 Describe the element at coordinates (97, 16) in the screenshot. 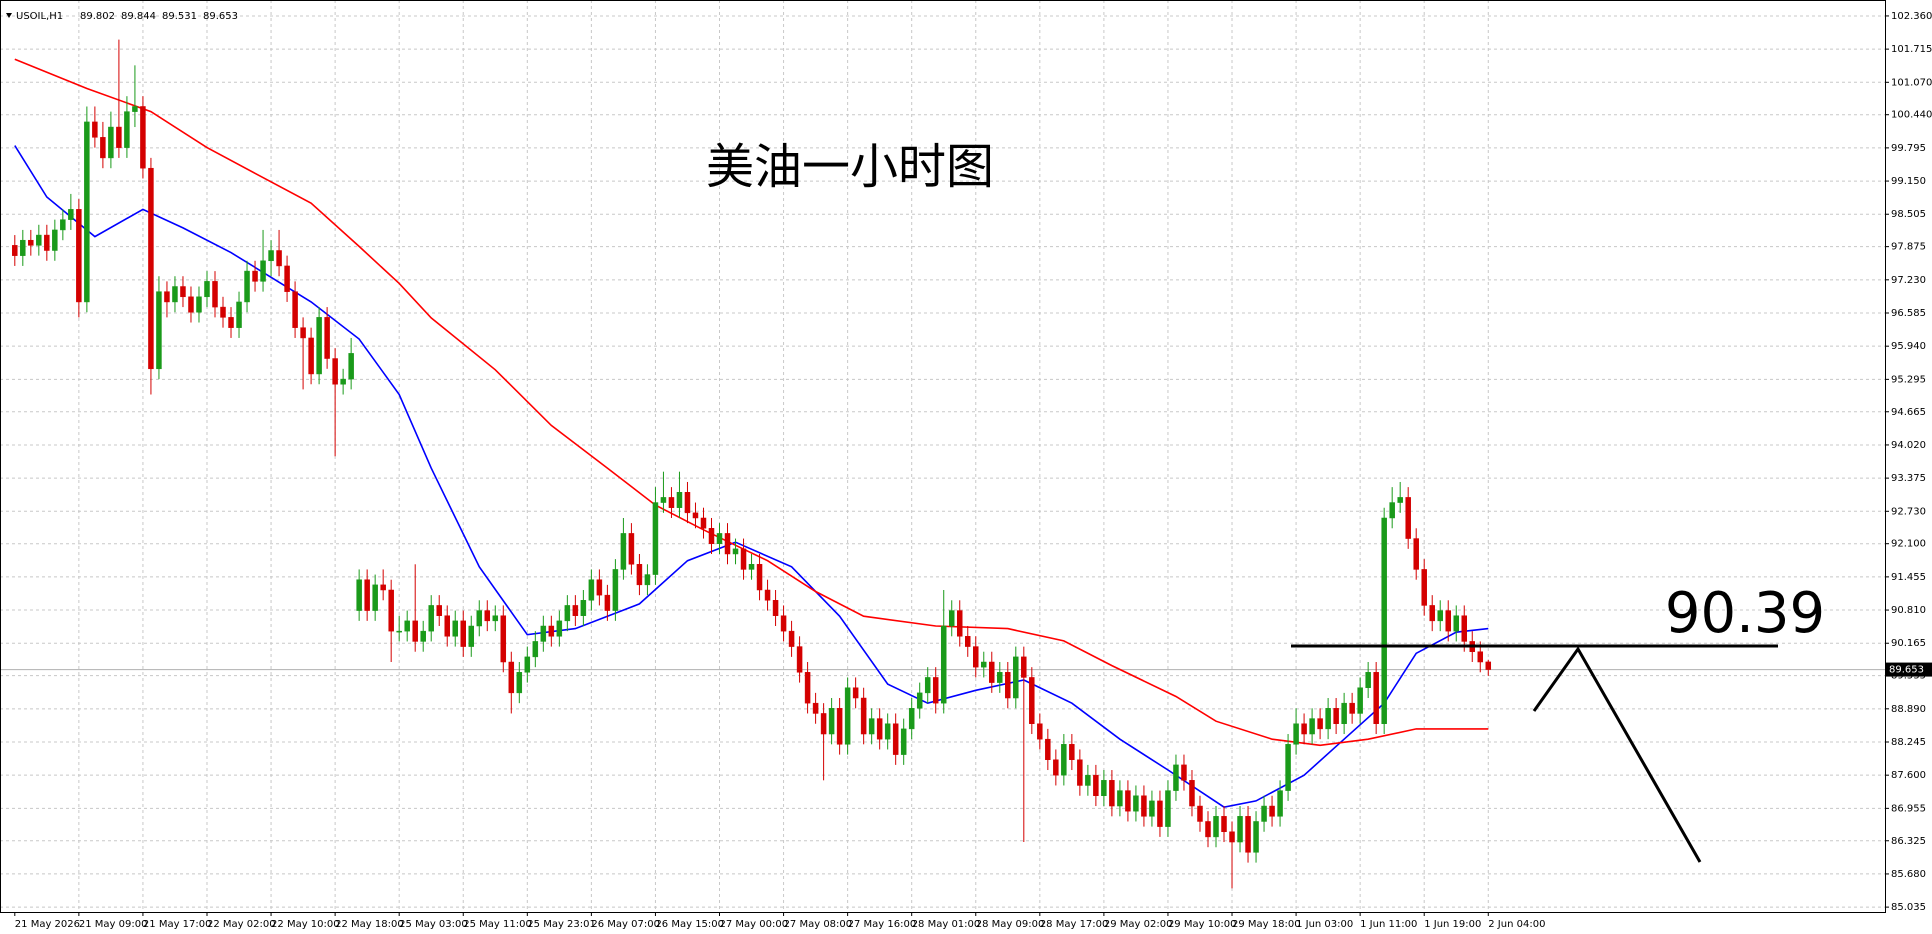

I see `ohlc-value: 89.802` at that location.